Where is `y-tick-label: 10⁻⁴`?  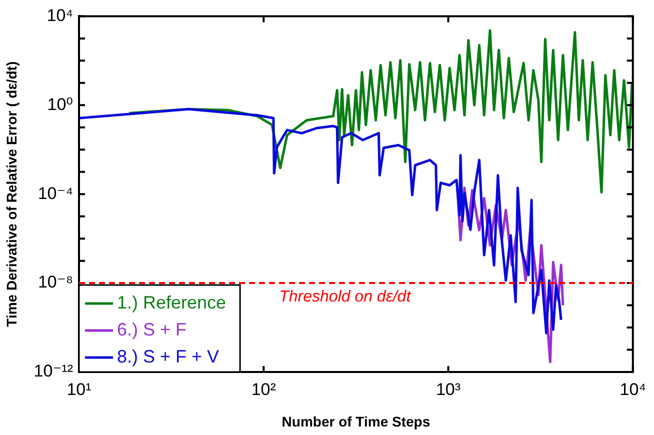 y-tick-label: 10⁻⁴ is located at coordinates (55, 193).